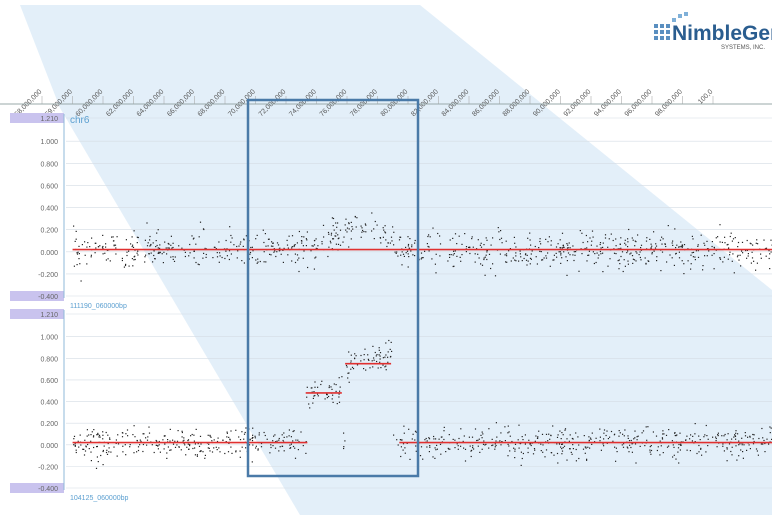 The image size is (772, 515). I want to click on x-tick-label: 98,000,000, so click(669, 103).